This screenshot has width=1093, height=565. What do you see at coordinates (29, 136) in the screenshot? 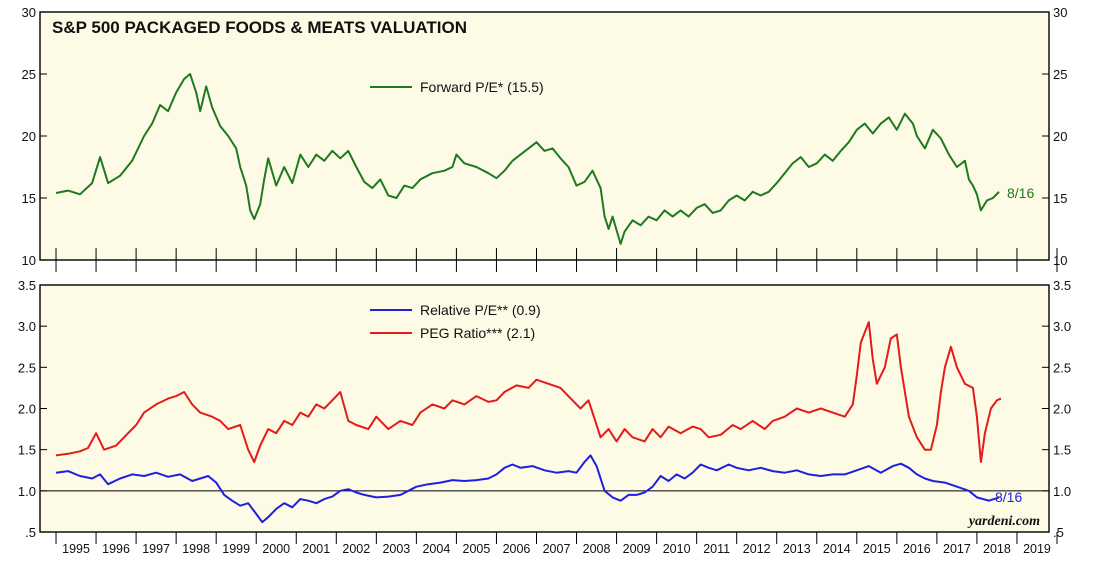
I see `top-y-label-left-20: 20` at bounding box center [29, 136].